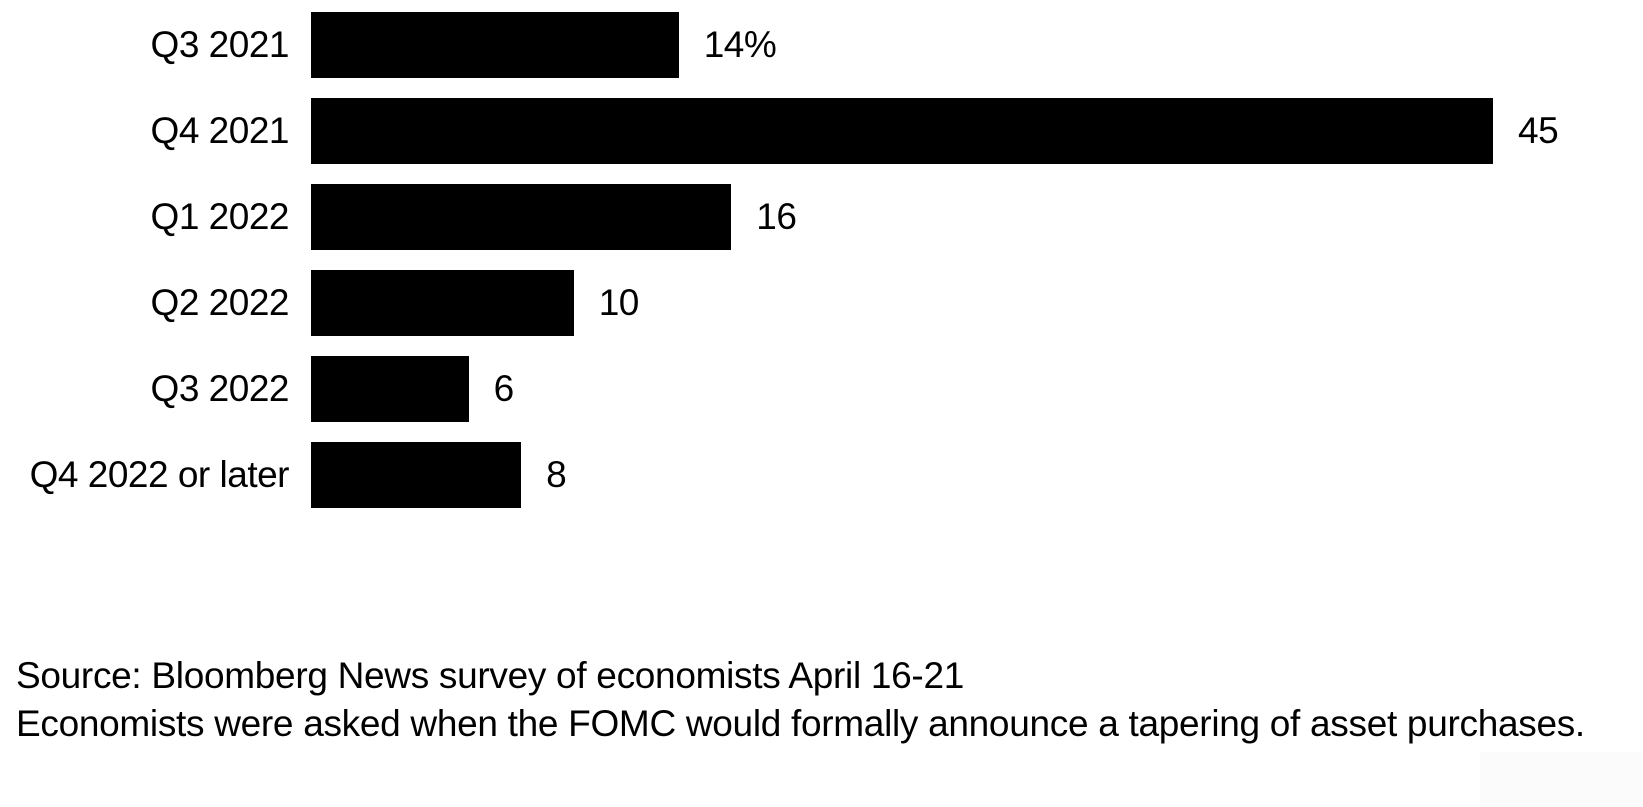  I want to click on category-label: Q1 2022, so click(220, 216).